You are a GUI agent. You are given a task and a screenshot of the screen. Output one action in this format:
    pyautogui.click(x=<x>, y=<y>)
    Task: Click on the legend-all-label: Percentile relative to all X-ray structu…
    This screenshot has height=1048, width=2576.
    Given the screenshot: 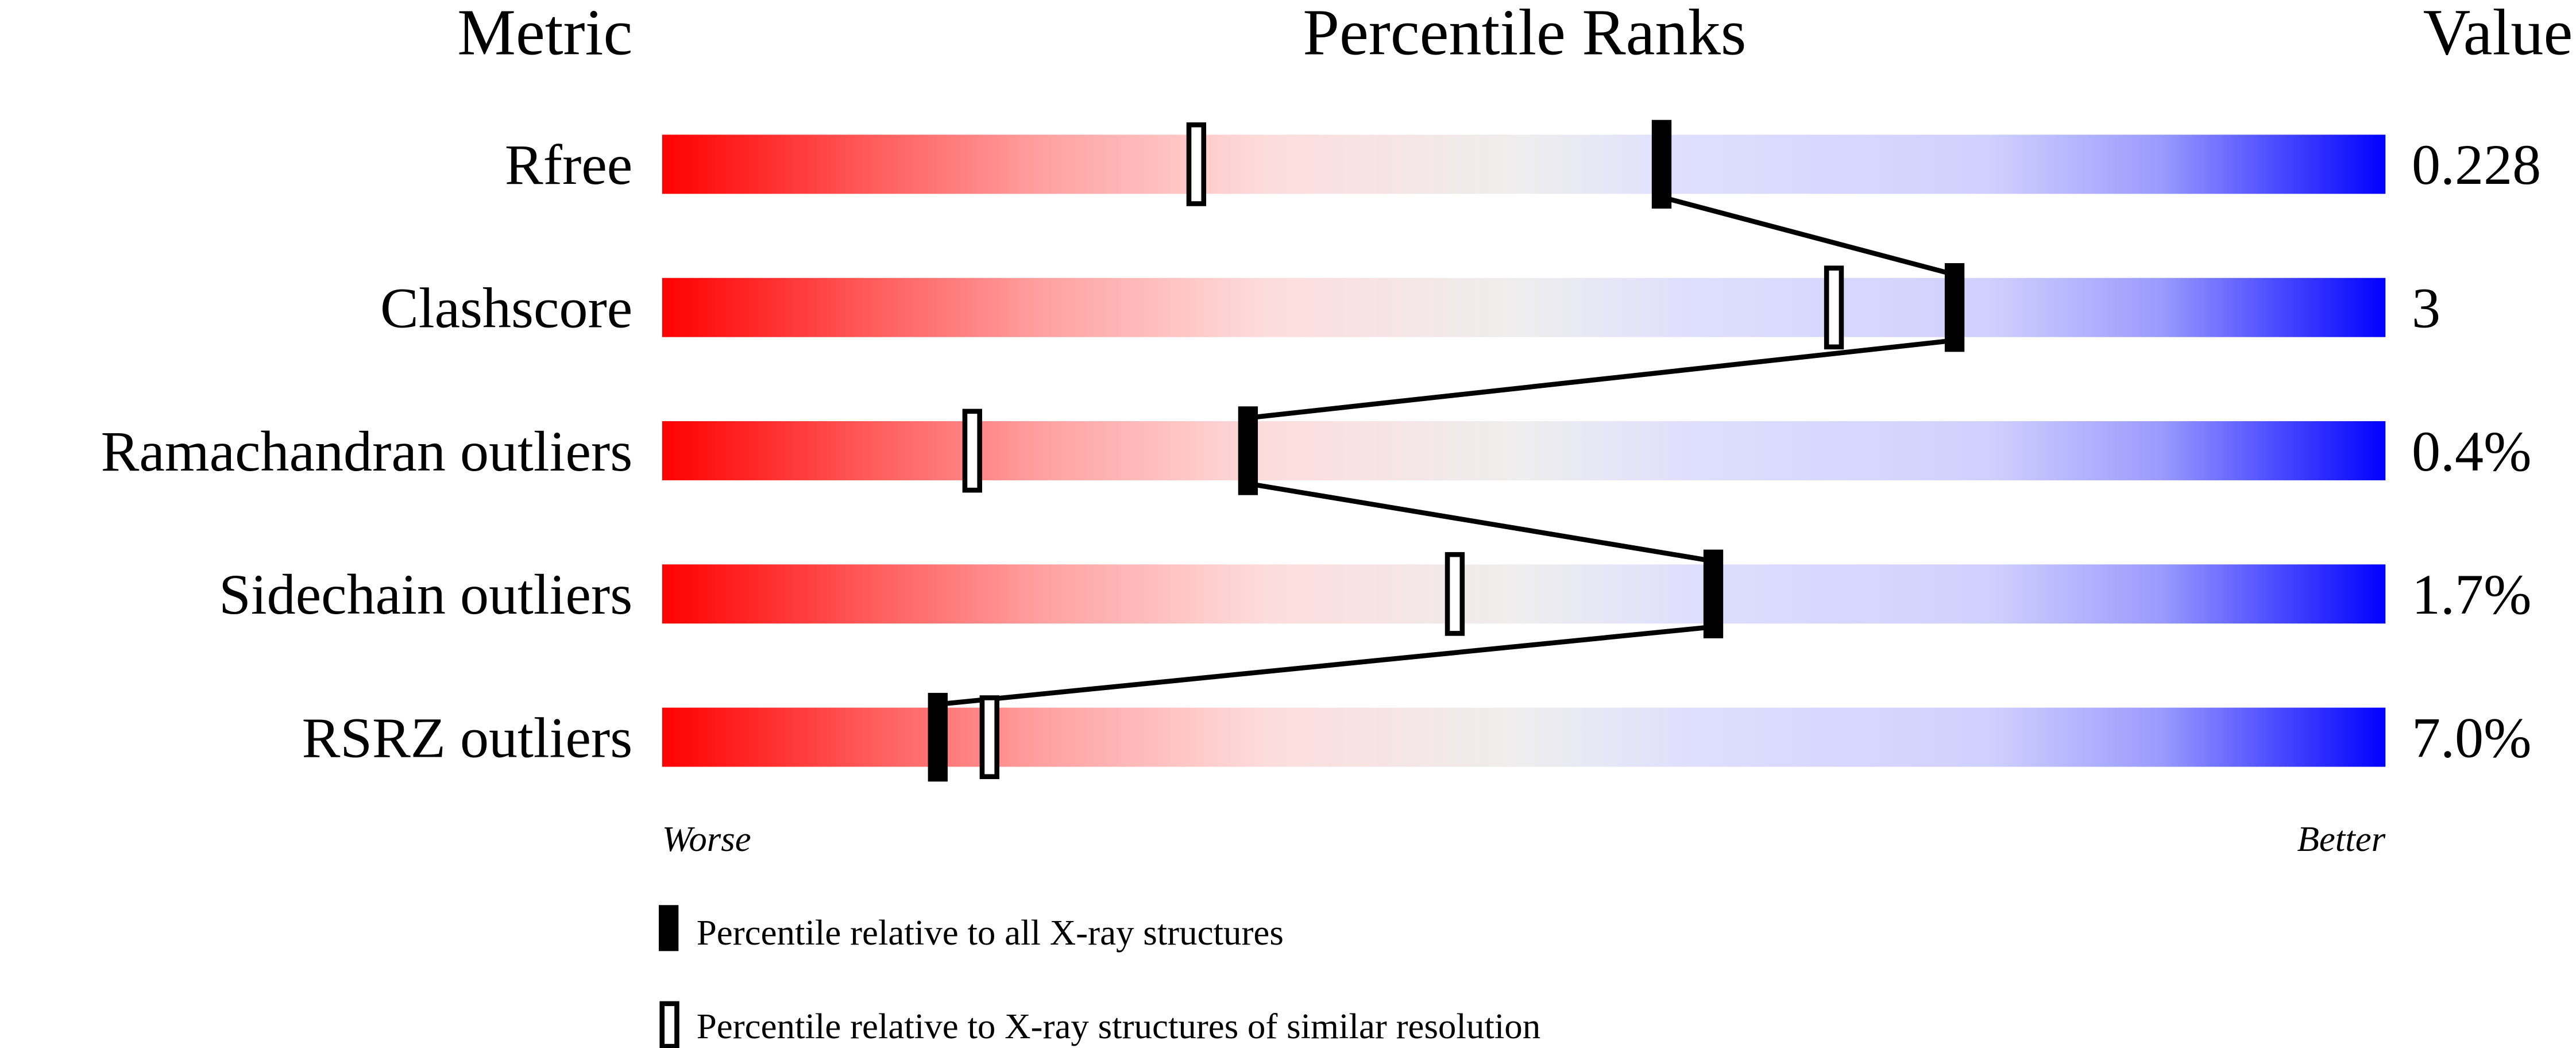 What is the action you would take?
    pyautogui.click(x=990, y=932)
    